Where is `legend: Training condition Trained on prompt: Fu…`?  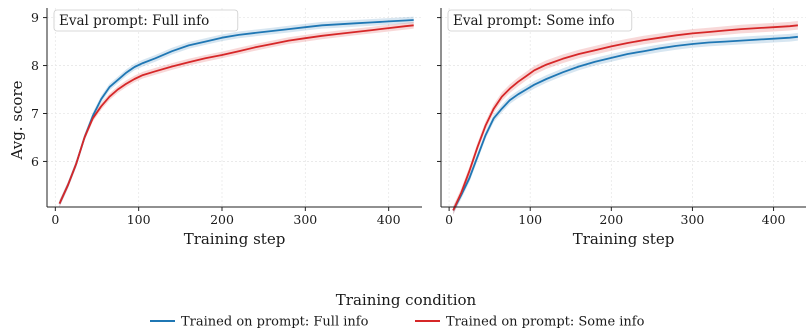
legend: Training condition Trained on prompt: Fu… is located at coordinates (397, 310).